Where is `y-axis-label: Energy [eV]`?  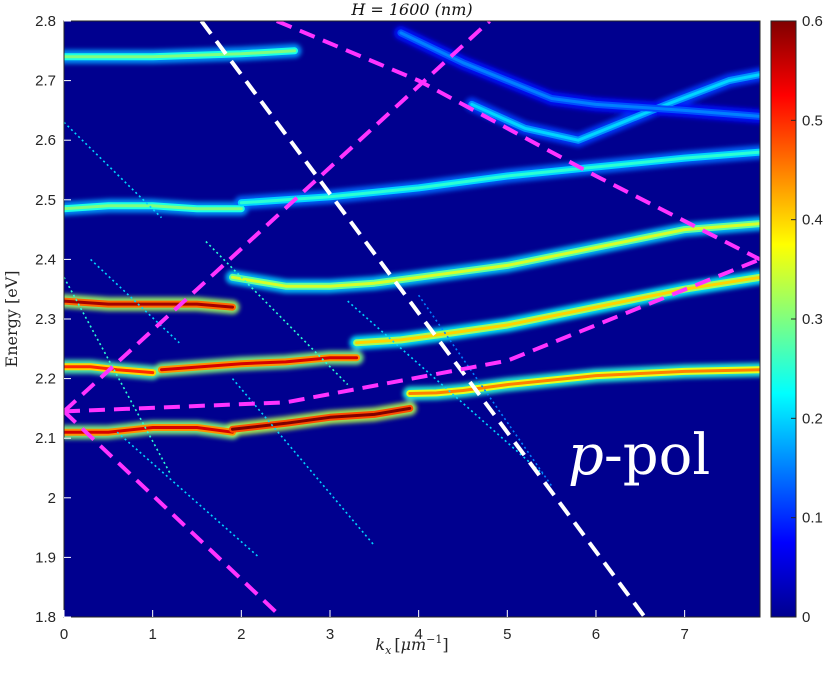
y-axis-label: Energy [eV] is located at coordinates (11, 319).